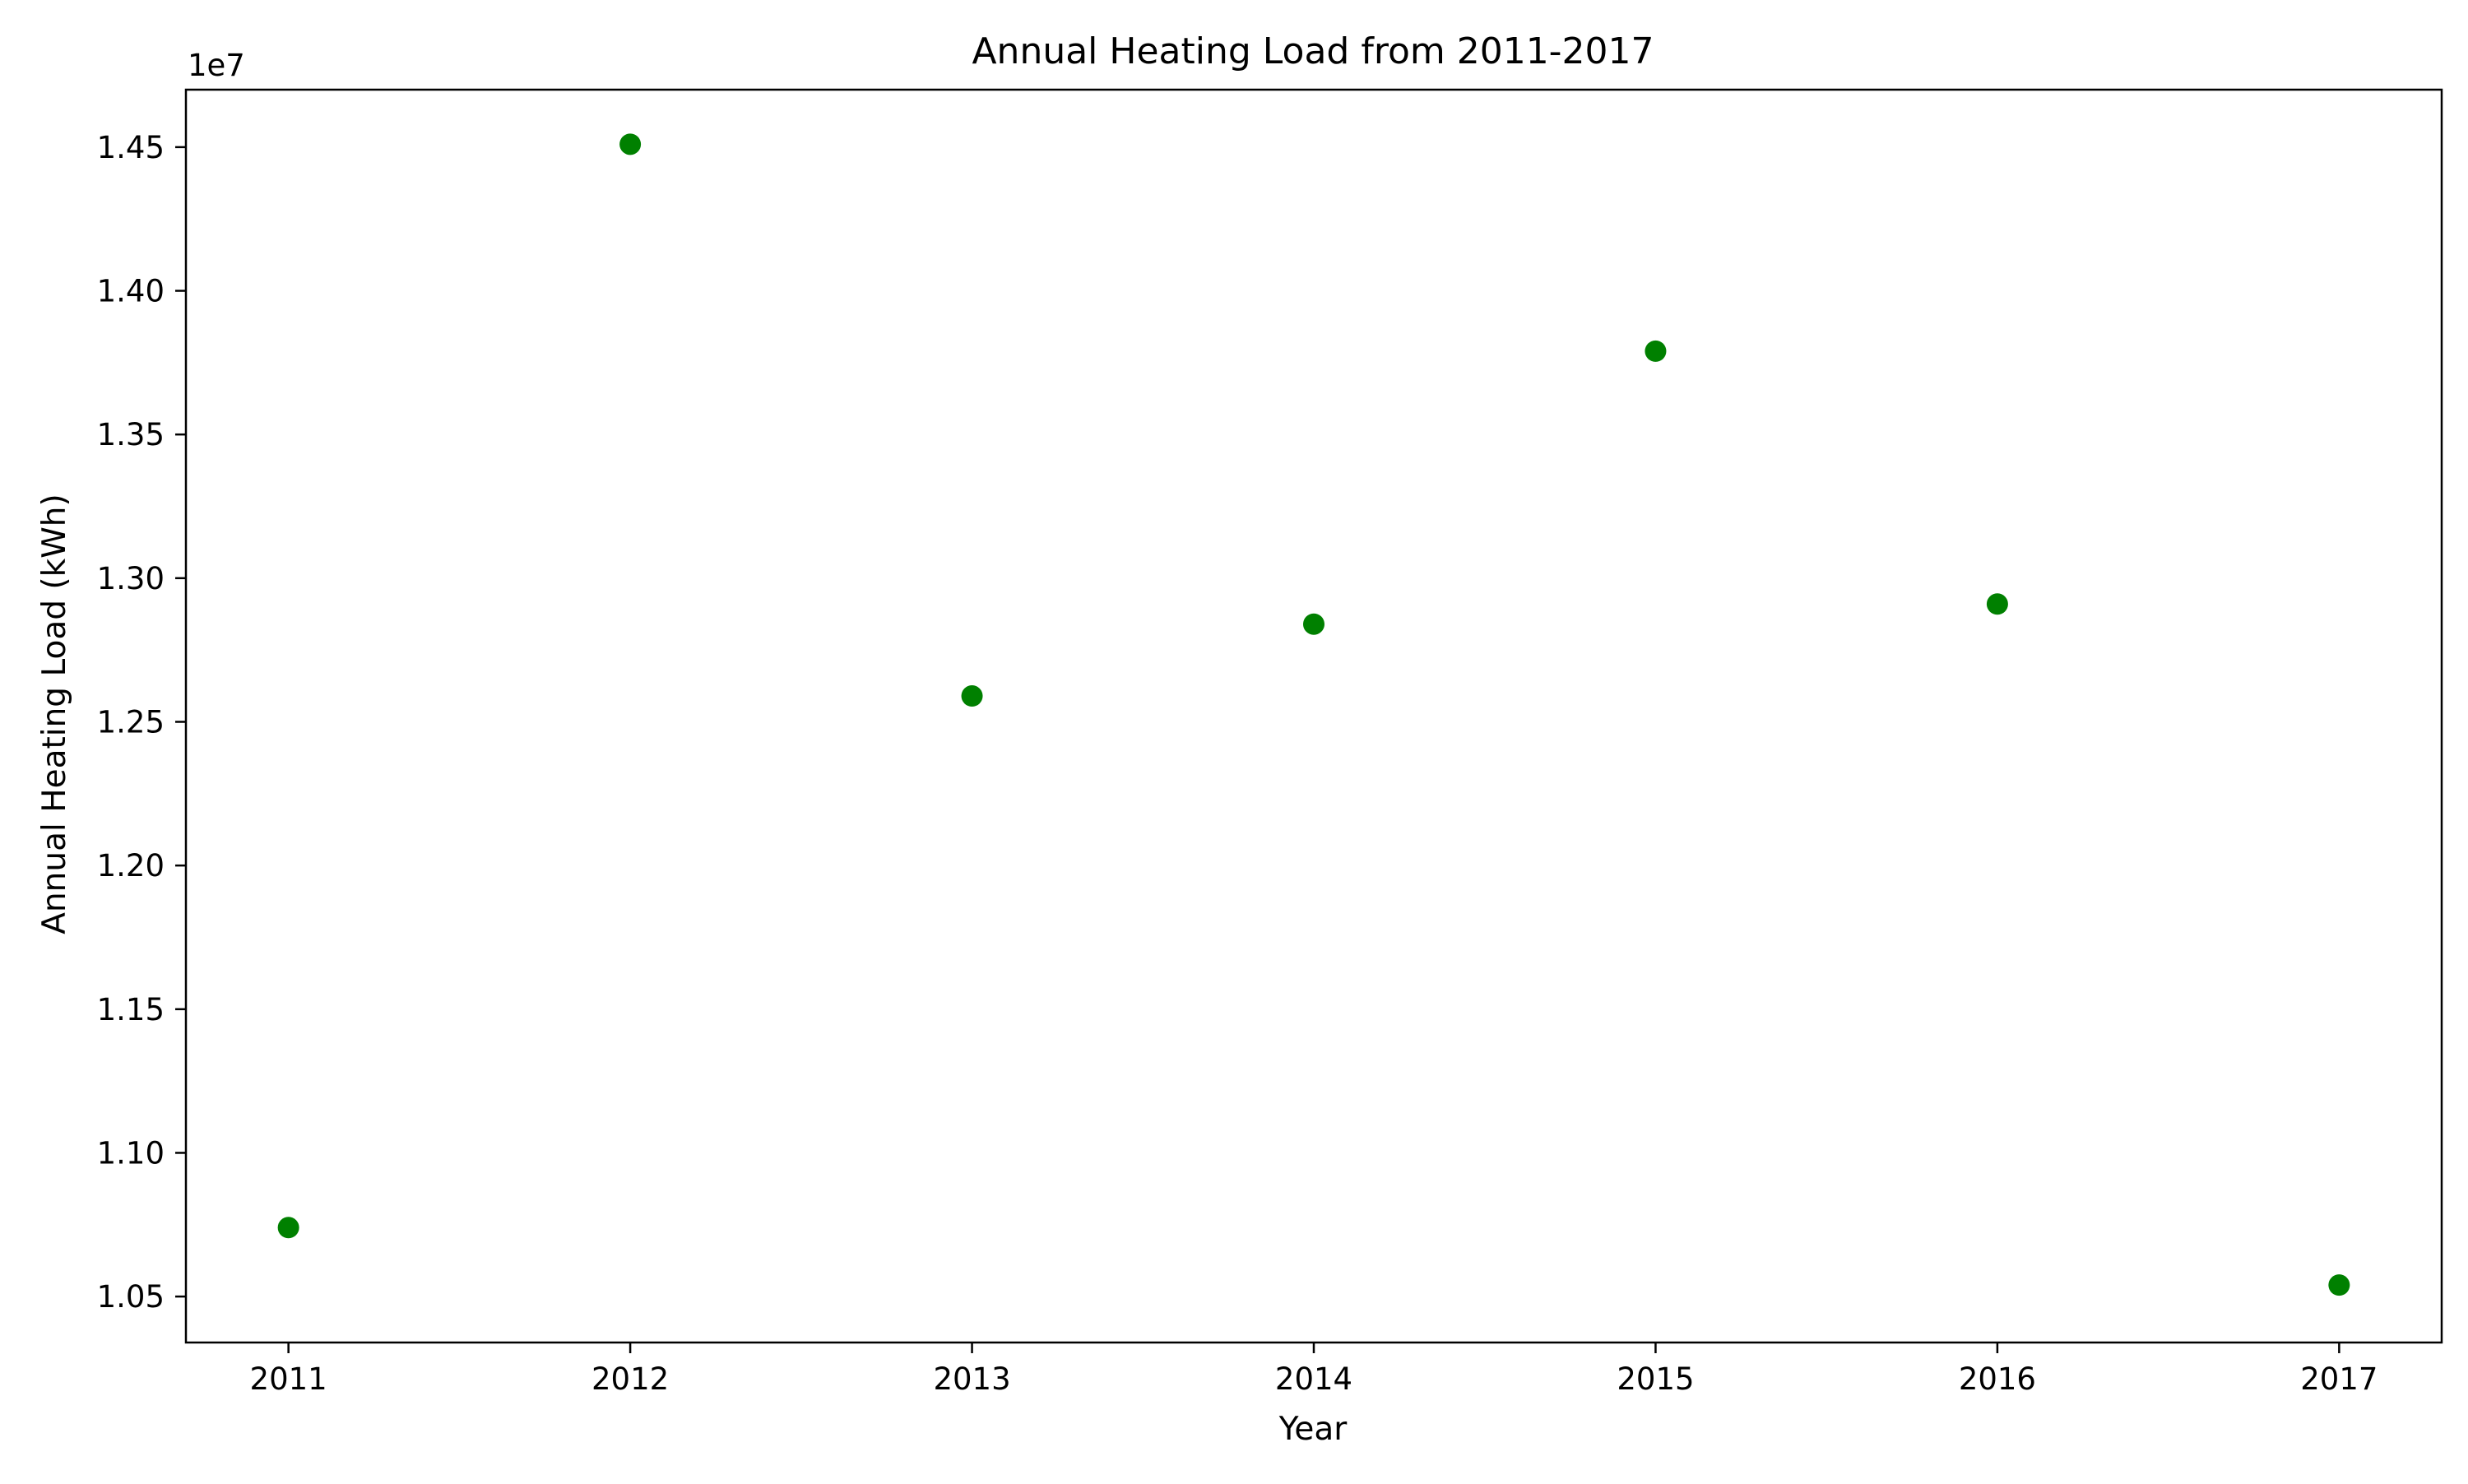  Describe the element at coordinates (1313, 1429) in the screenshot. I see `x-axis-label: Year` at that location.